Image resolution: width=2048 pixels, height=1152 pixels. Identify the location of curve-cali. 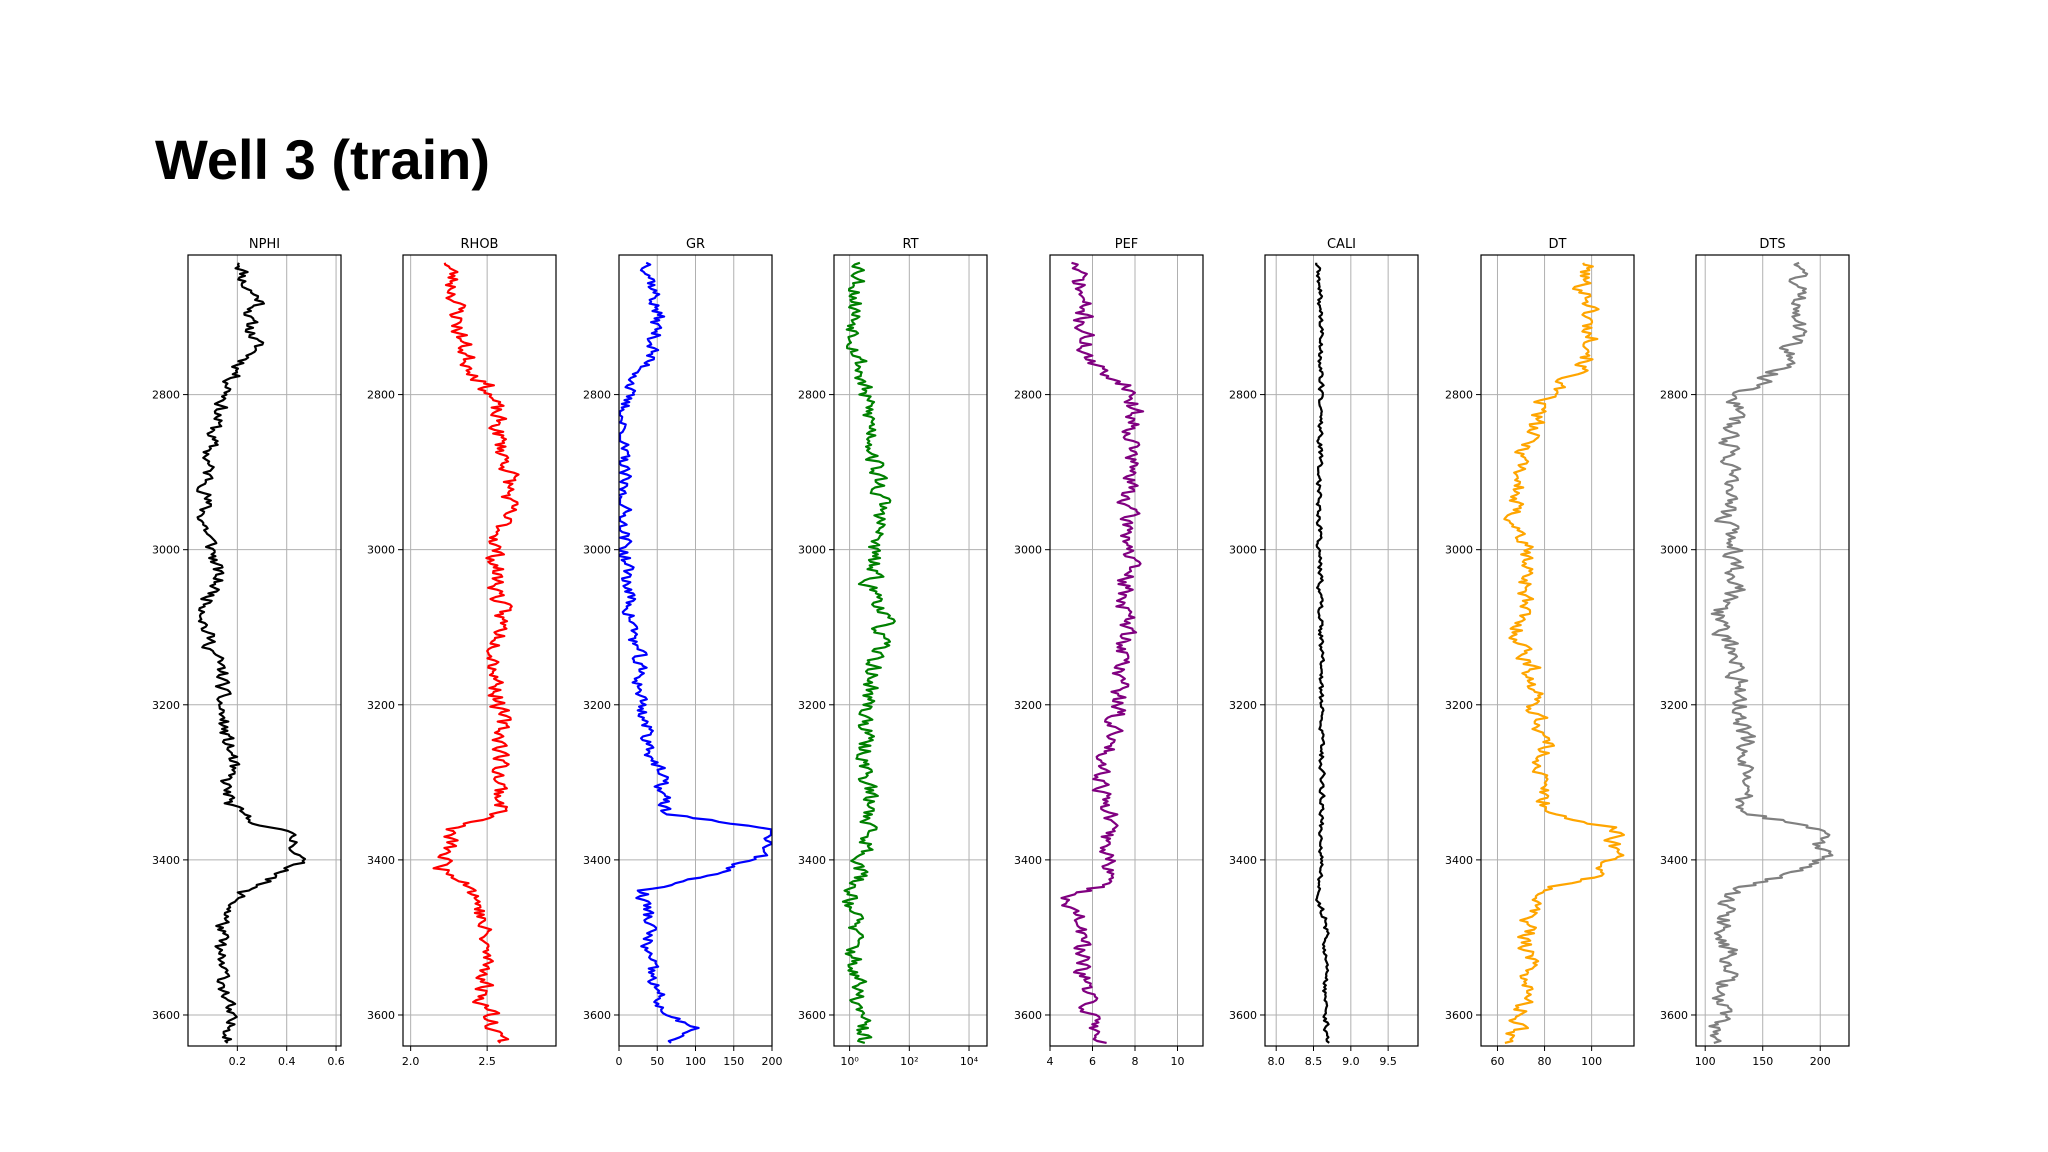
(1322, 653).